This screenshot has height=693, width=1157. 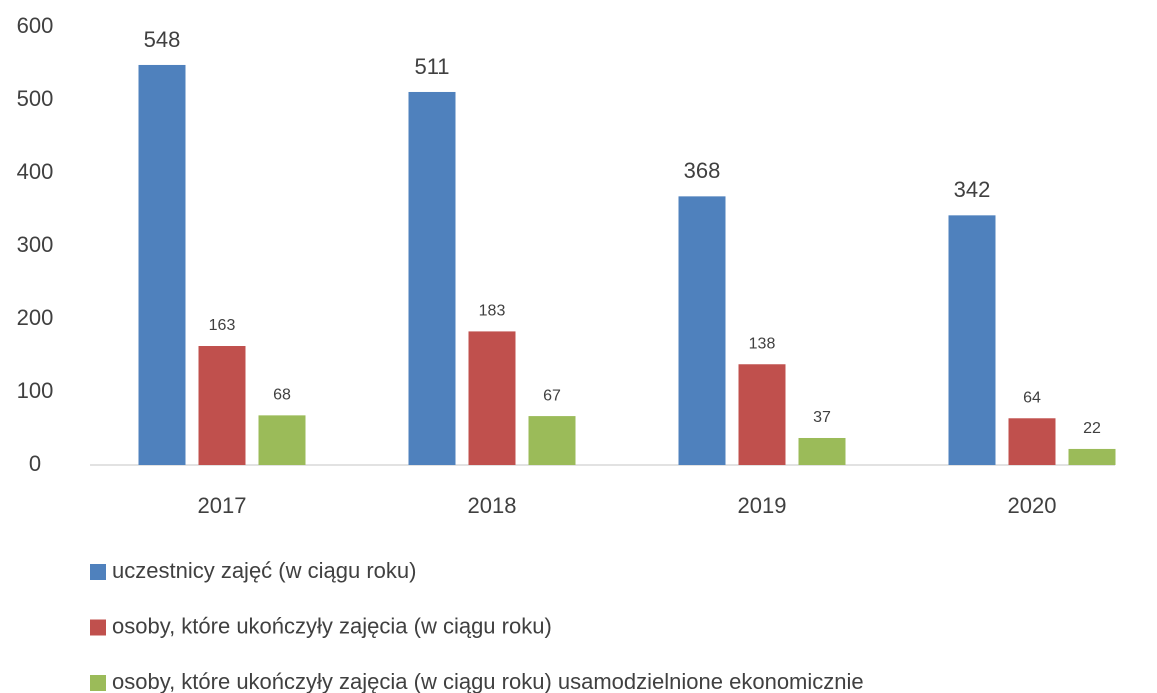 I want to click on data-label: 163, so click(x=222, y=325).